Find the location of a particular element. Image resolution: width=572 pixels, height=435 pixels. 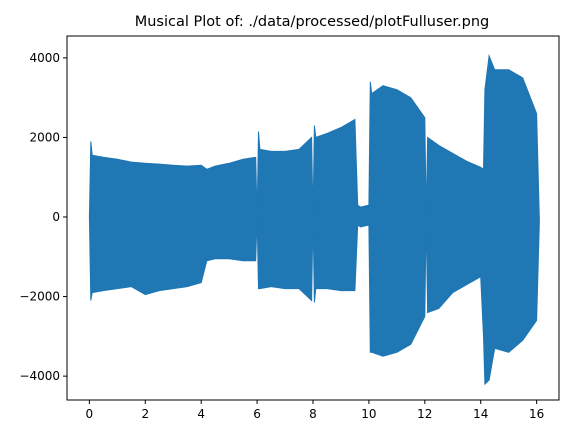

x-tick-label: 8 is located at coordinates (313, 414).